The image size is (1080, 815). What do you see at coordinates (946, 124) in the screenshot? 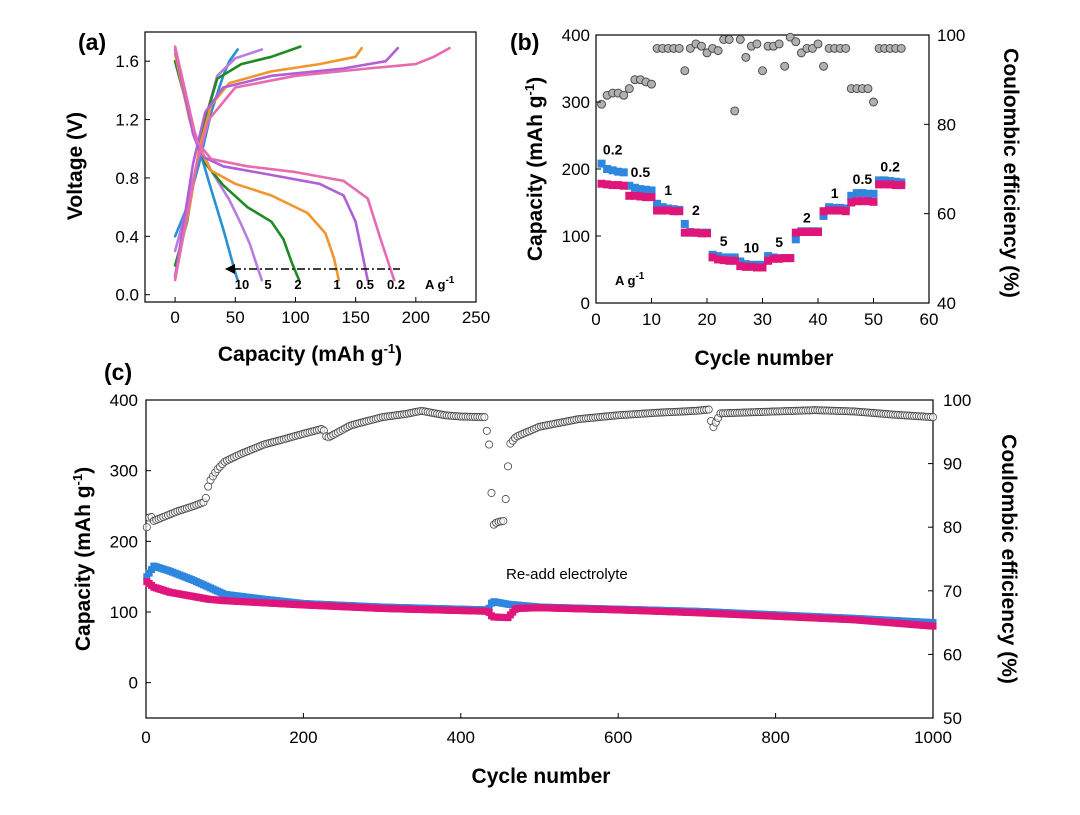
I see `b-y2tick-label: 80` at bounding box center [946, 124].